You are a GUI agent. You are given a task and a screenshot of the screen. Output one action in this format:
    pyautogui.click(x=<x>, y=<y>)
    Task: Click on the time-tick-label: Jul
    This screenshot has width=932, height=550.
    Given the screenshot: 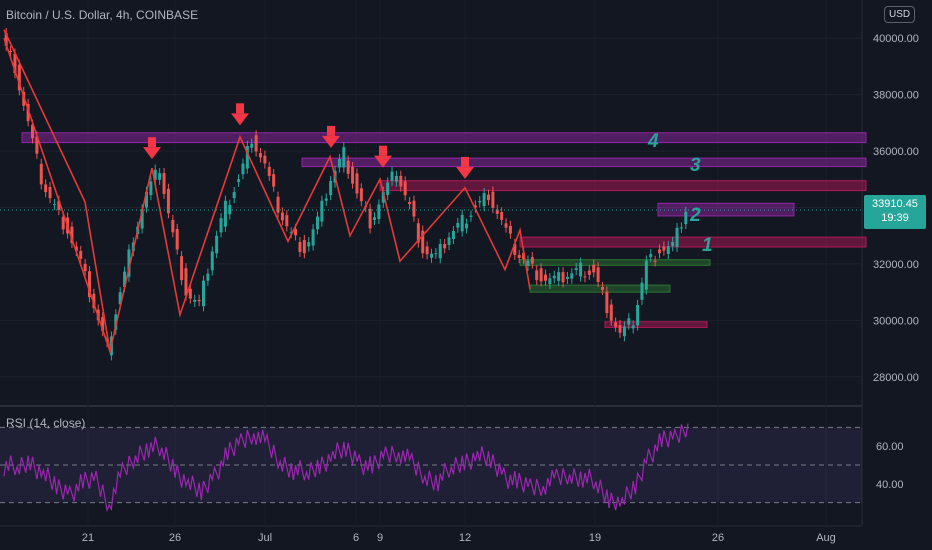 What is the action you would take?
    pyautogui.click(x=265, y=538)
    